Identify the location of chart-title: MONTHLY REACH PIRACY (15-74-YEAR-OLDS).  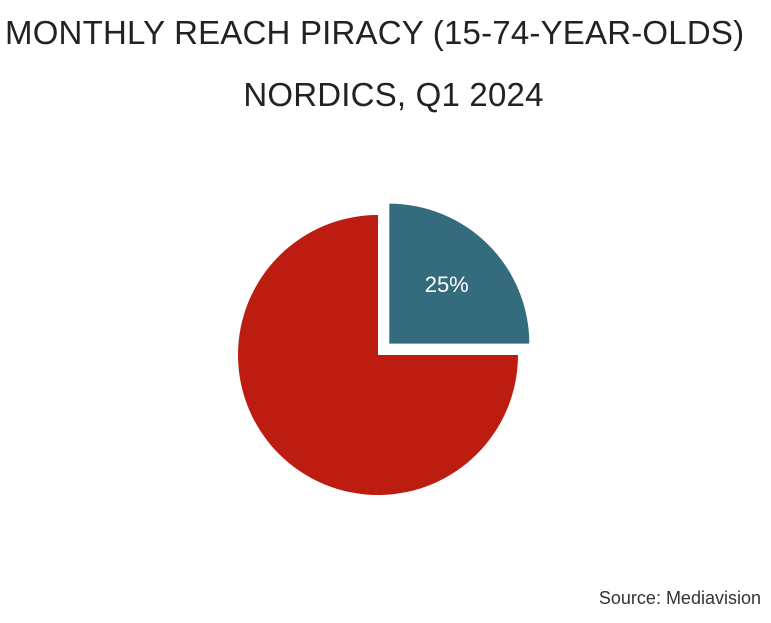
(375, 32).